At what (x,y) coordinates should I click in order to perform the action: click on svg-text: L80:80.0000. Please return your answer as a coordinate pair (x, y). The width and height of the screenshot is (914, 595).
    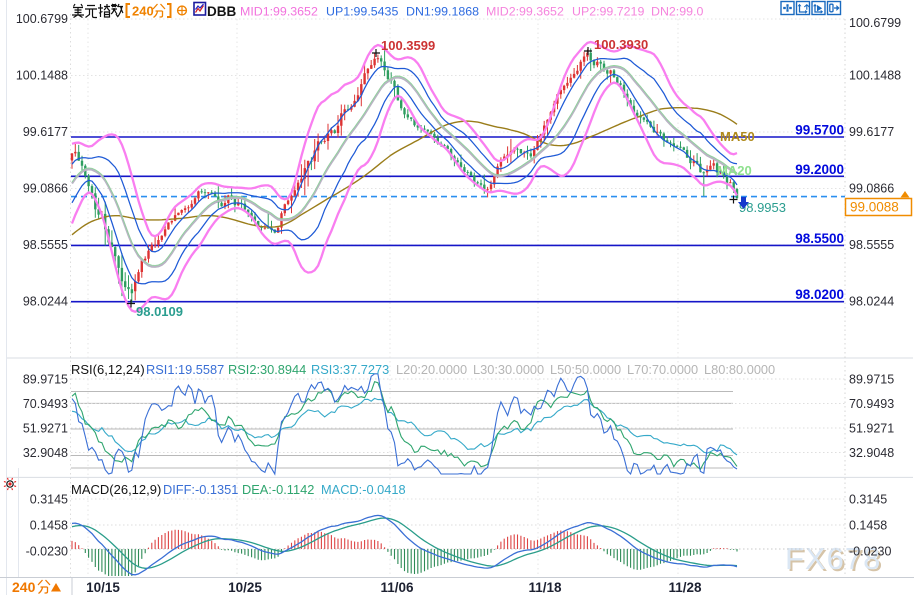
    Looking at the image, I should click on (739, 369).